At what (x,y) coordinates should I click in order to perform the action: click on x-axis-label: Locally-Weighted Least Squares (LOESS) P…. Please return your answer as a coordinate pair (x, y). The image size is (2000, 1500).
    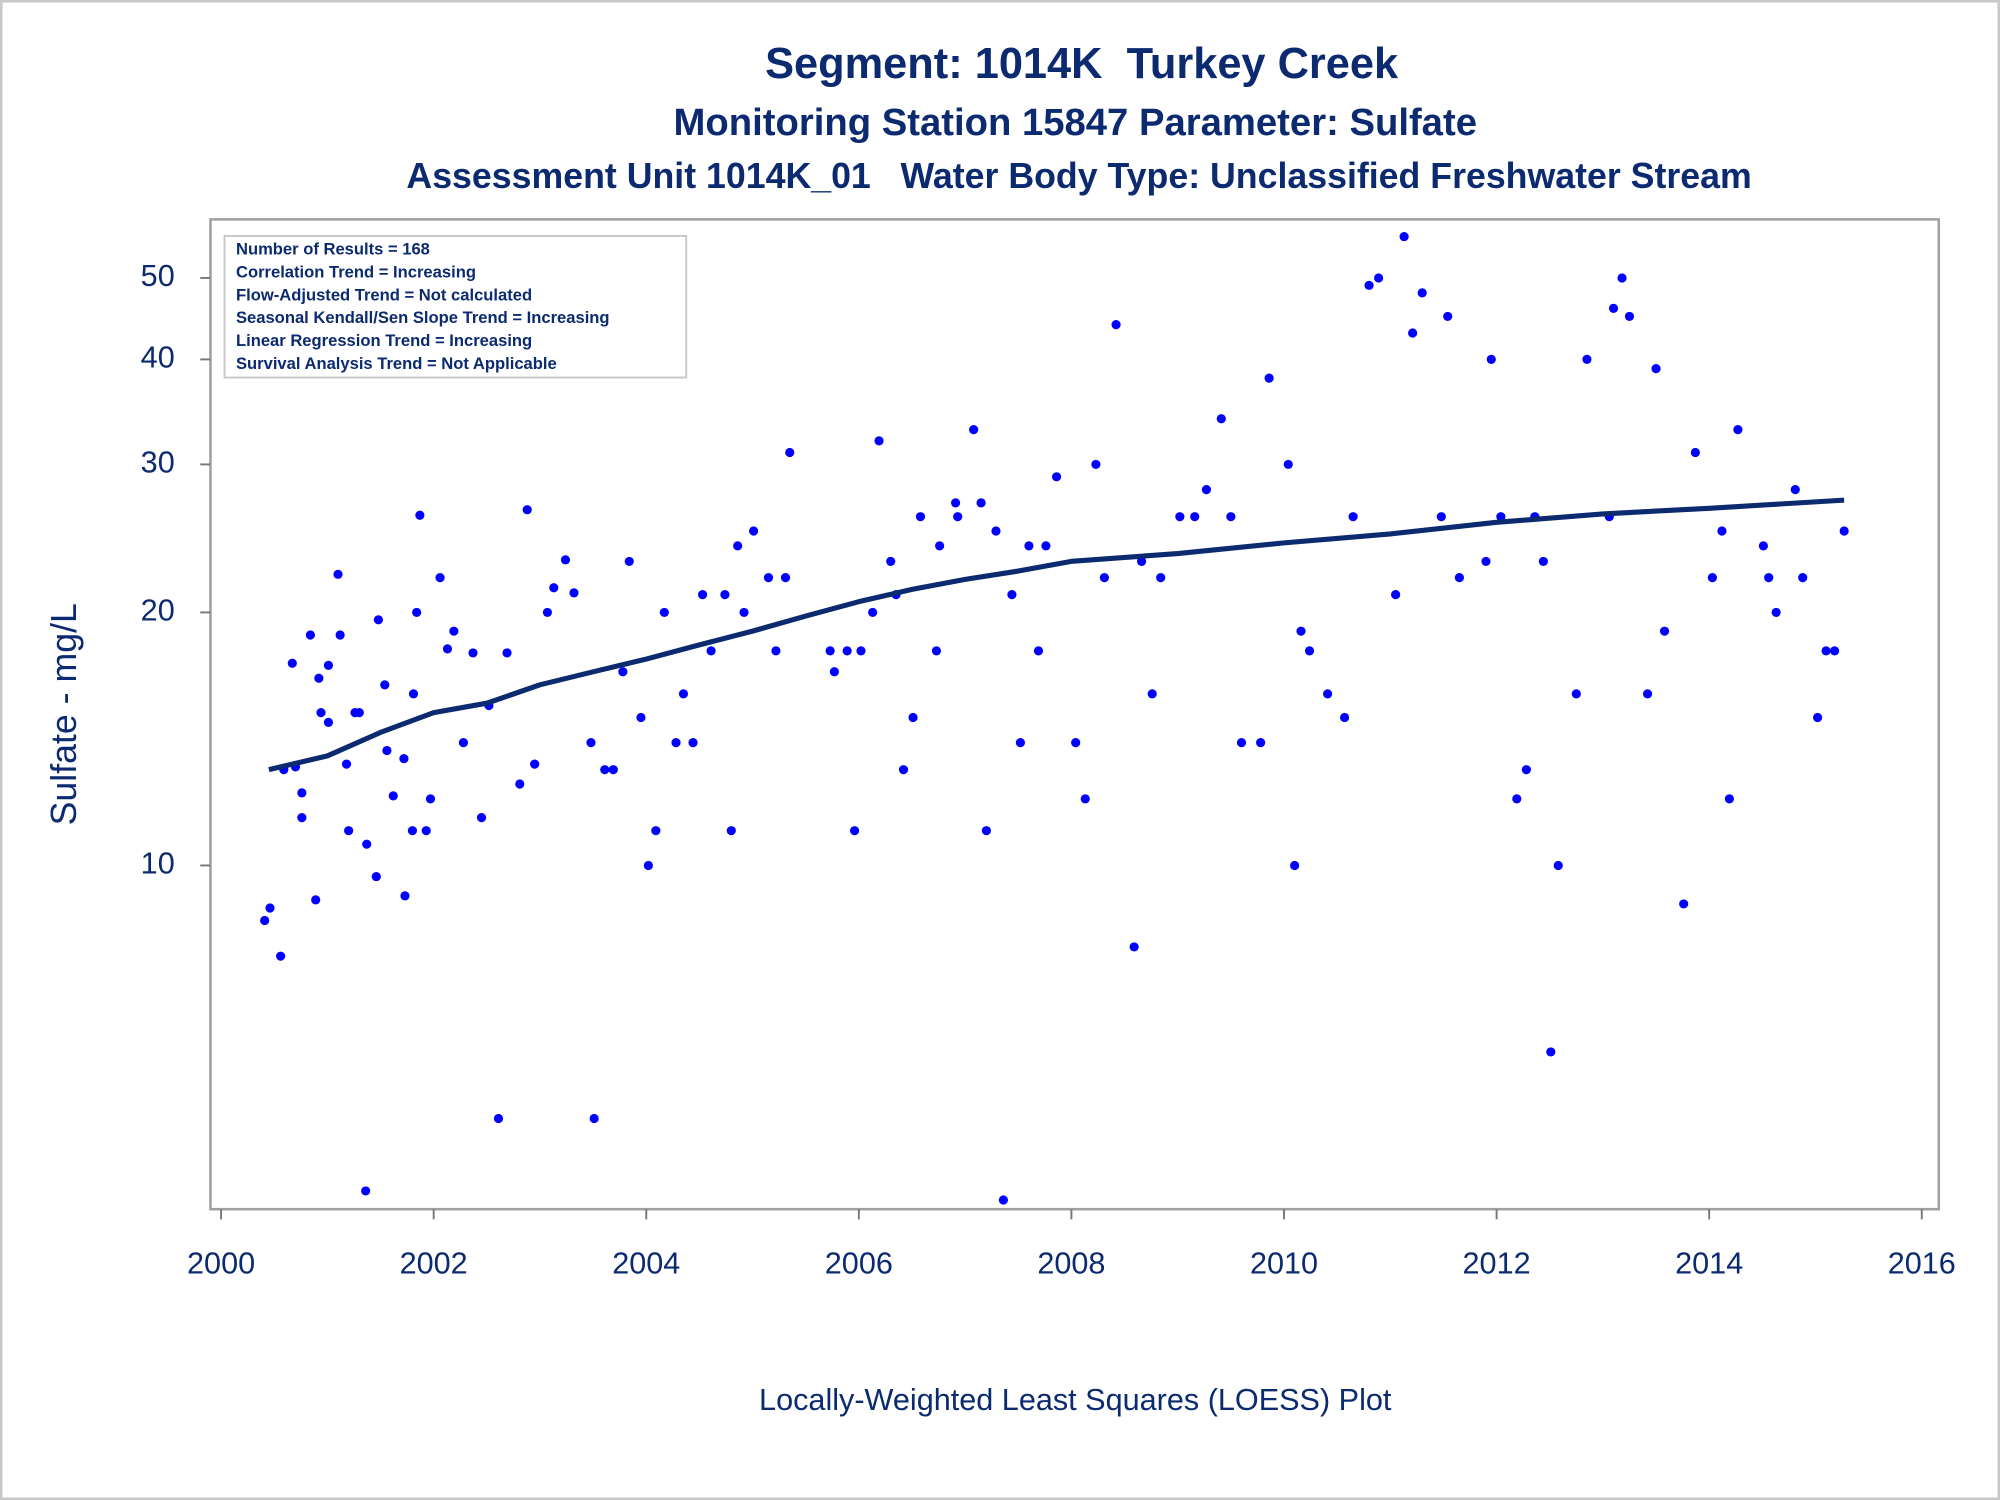
    Looking at the image, I should click on (1075, 1400).